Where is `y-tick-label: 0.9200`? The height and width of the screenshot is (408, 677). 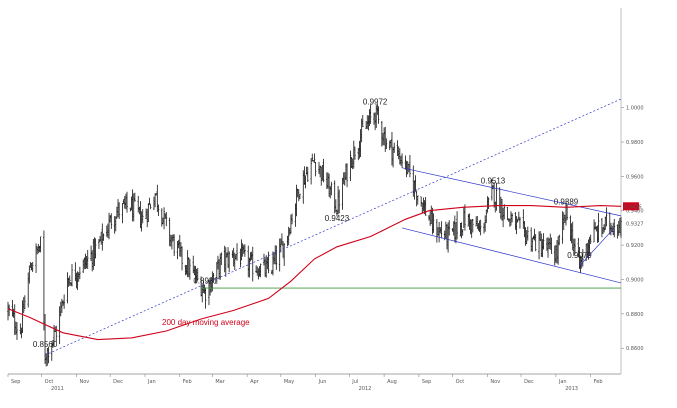
y-tick-label: 0.9200 is located at coordinates (635, 246).